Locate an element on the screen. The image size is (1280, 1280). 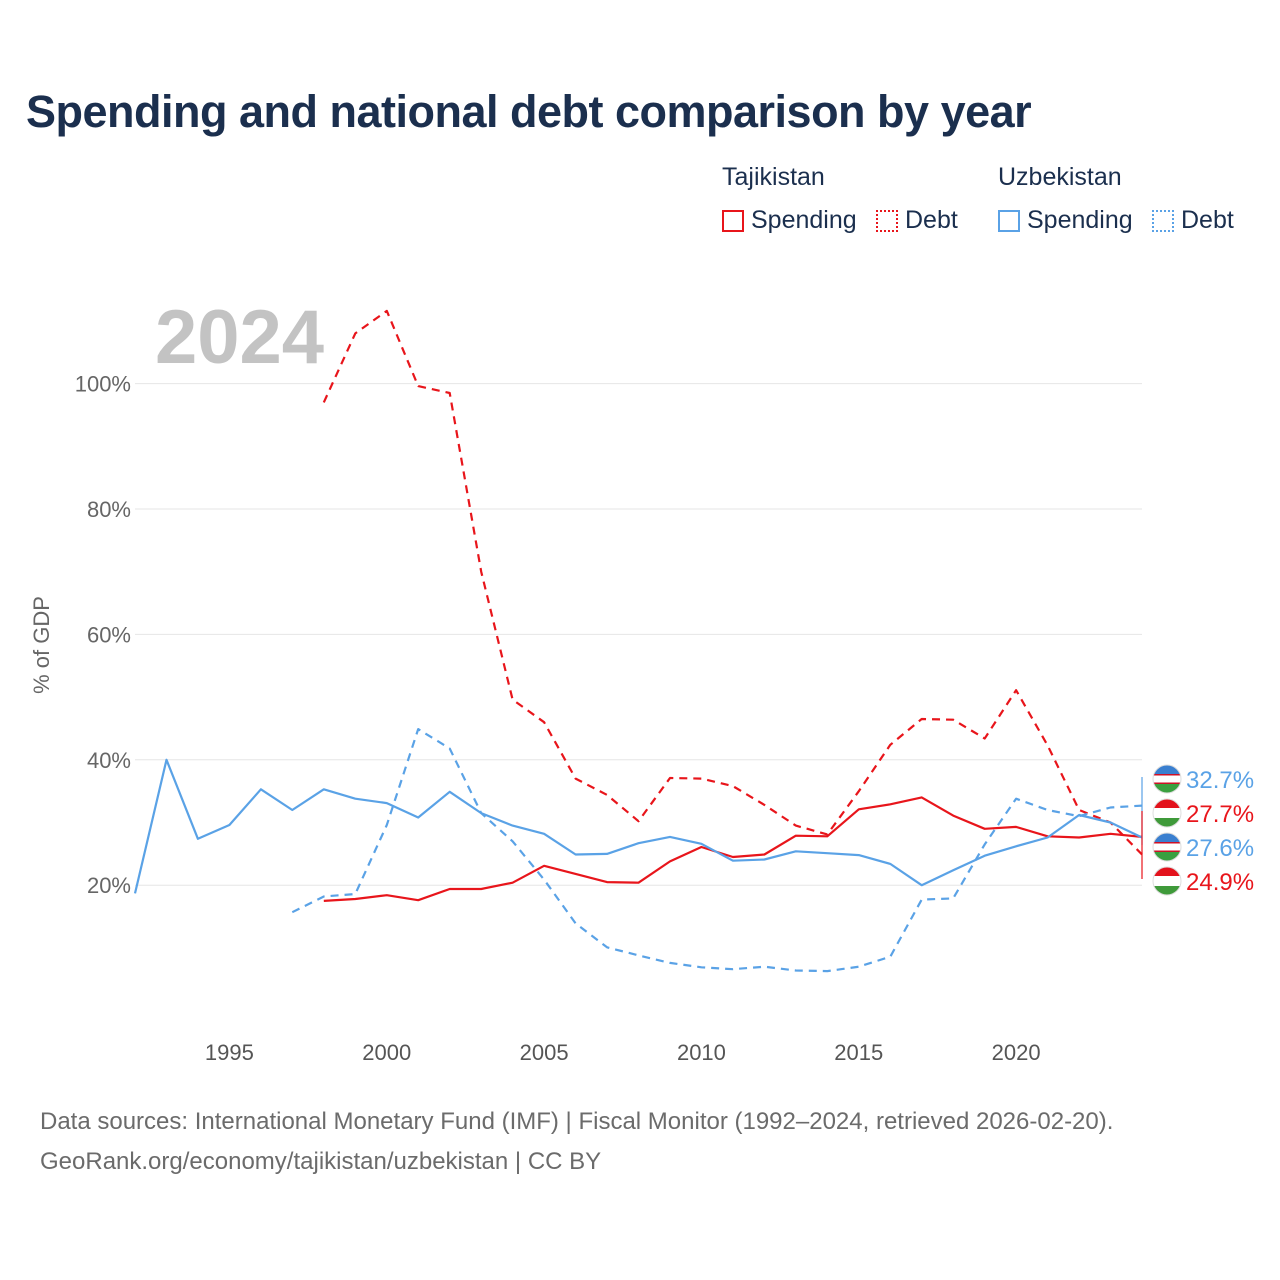
end-value-label: 27.7% is located at coordinates (1220, 814).